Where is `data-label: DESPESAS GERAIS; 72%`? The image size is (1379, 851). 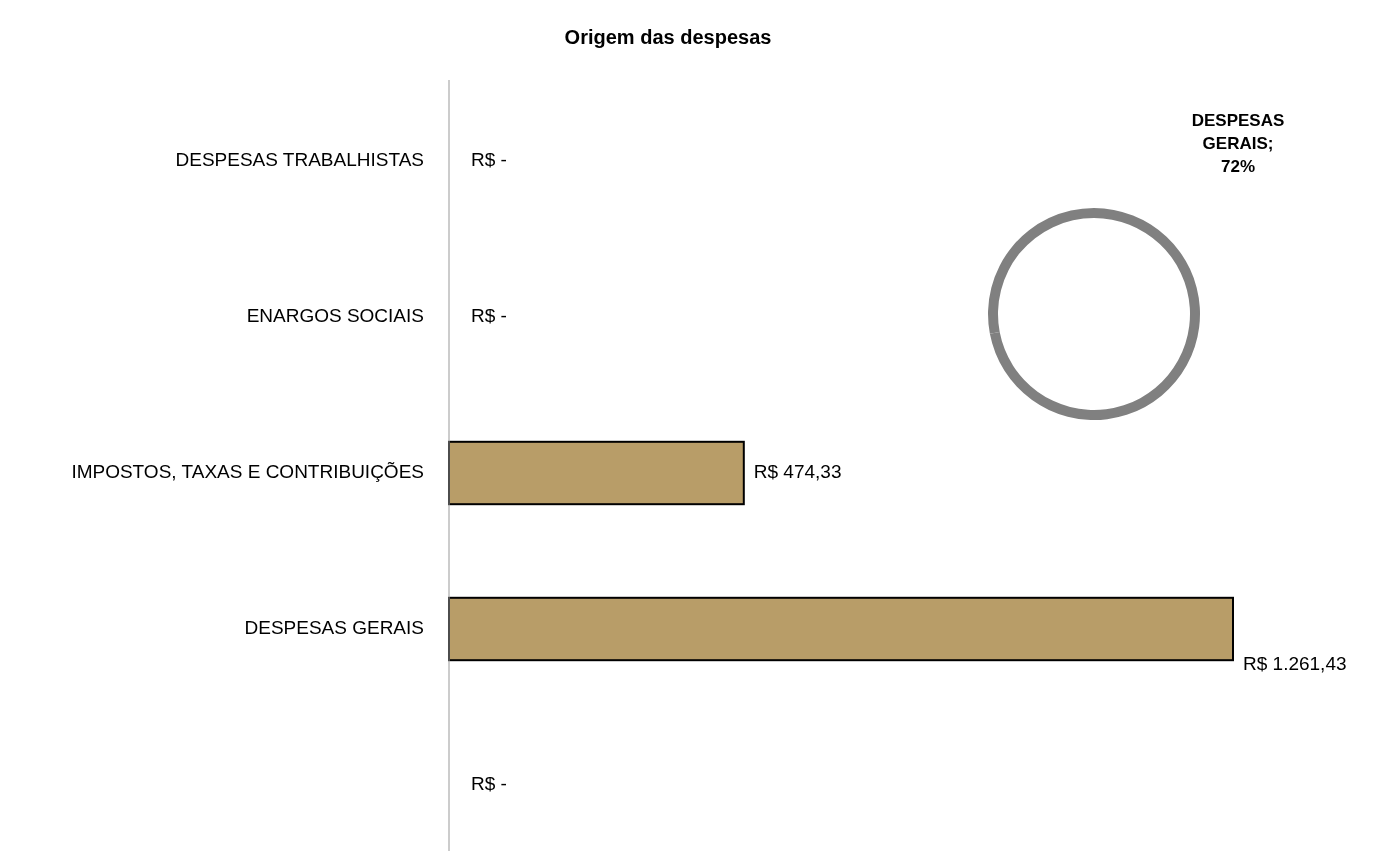 data-label: DESPESAS GERAIS; 72% is located at coordinates (1238, 143).